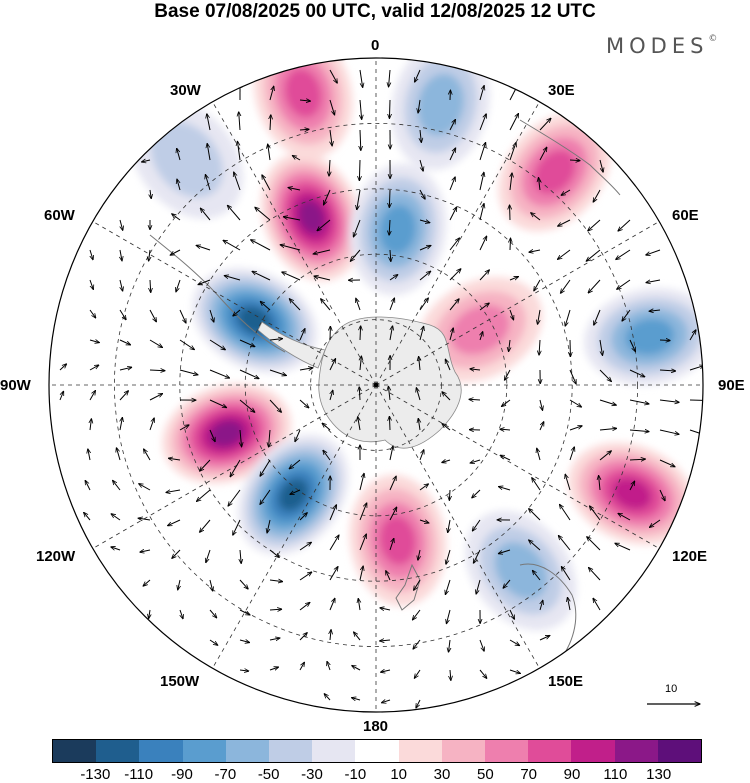 This screenshot has height=783, width=750. What do you see at coordinates (657, 46) in the screenshot?
I see `brand-name: MODES` at bounding box center [657, 46].